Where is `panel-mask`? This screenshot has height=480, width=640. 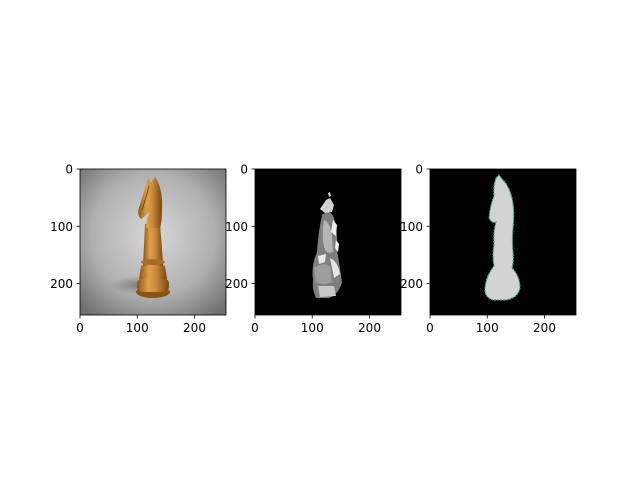
panel-mask is located at coordinates (503, 242).